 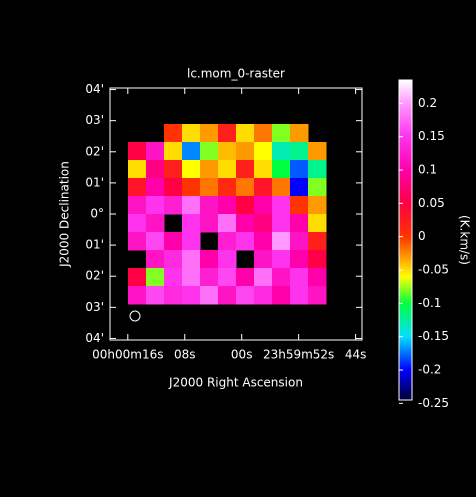 I want to click on colorbar-tick-label: -0.25, so click(x=433, y=403).